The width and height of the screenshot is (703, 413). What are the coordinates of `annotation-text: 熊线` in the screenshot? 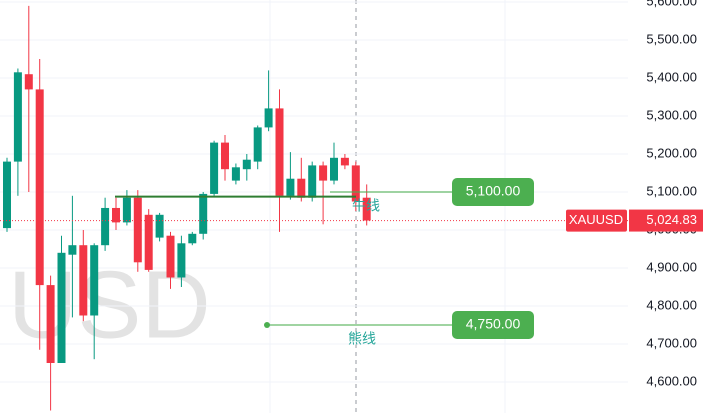 It's located at (362, 339).